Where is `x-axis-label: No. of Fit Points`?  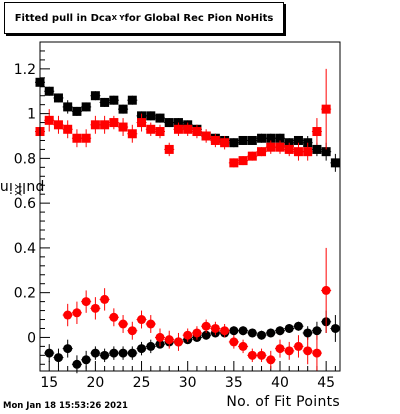 x-axis-label: No. of Fit Points is located at coordinates (283, 402).